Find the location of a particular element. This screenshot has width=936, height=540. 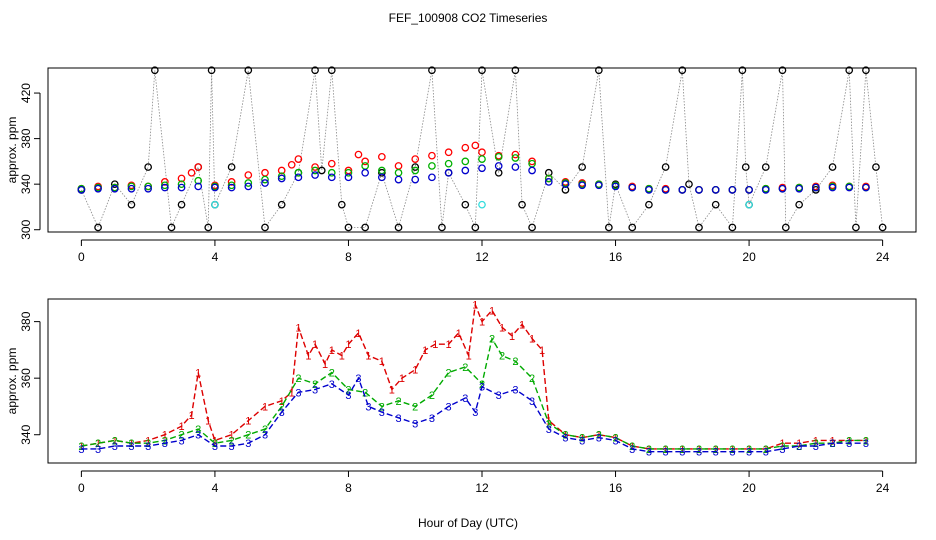

y-tick-label: 420 is located at coordinates (26, 93).